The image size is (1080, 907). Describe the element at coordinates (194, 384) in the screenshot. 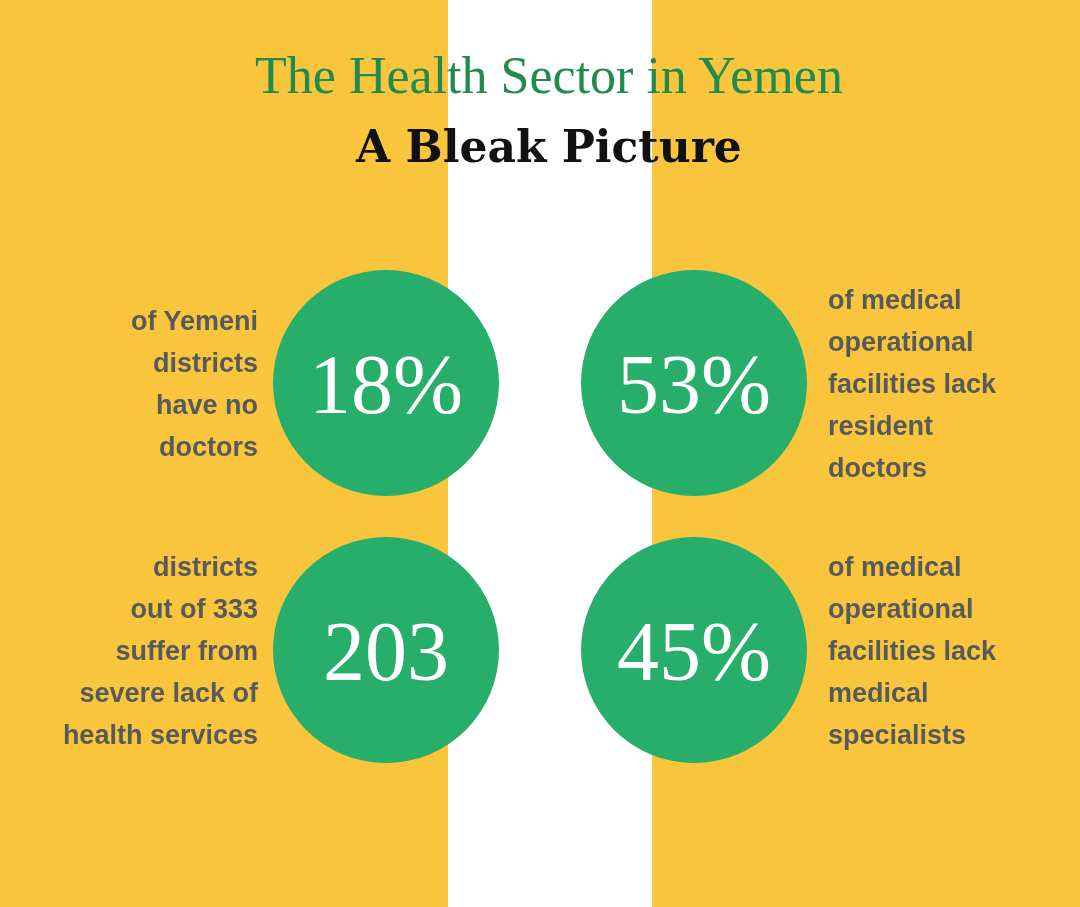

I see `category-label: of Yemeni districts have no doctors` at that location.